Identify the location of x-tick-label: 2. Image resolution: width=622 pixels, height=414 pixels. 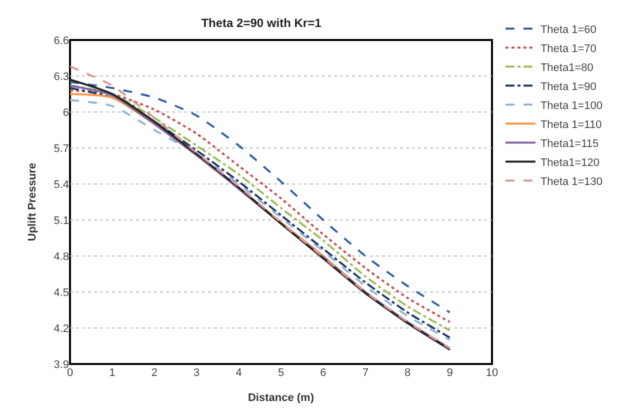
(154, 373).